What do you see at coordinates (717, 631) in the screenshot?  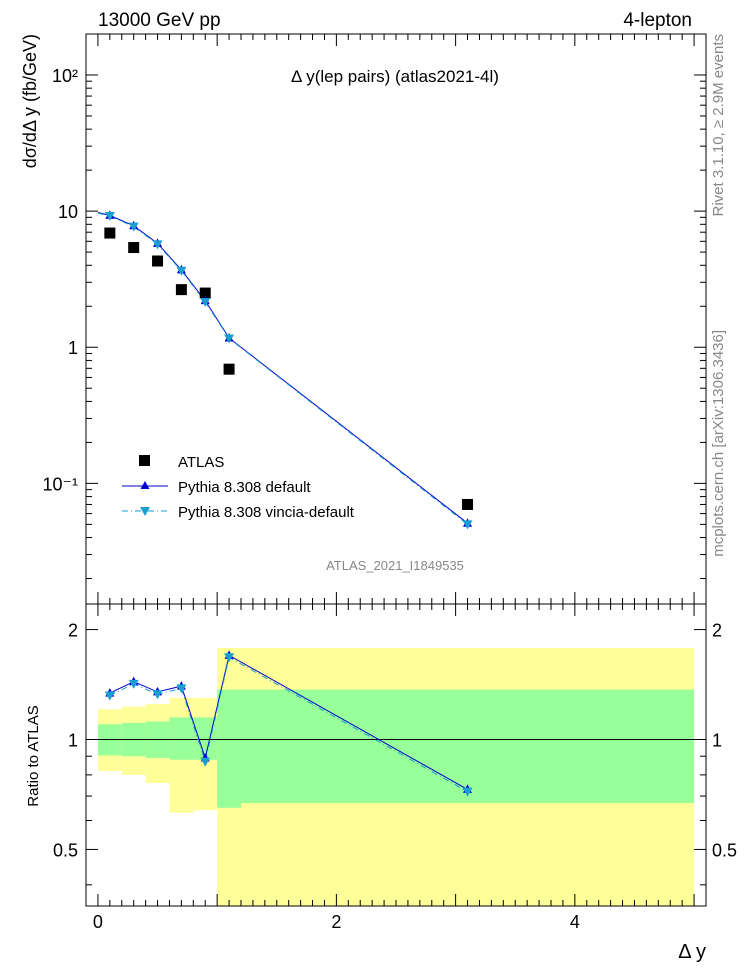 I see `ratio-y-tick-label-right: 2` at bounding box center [717, 631].